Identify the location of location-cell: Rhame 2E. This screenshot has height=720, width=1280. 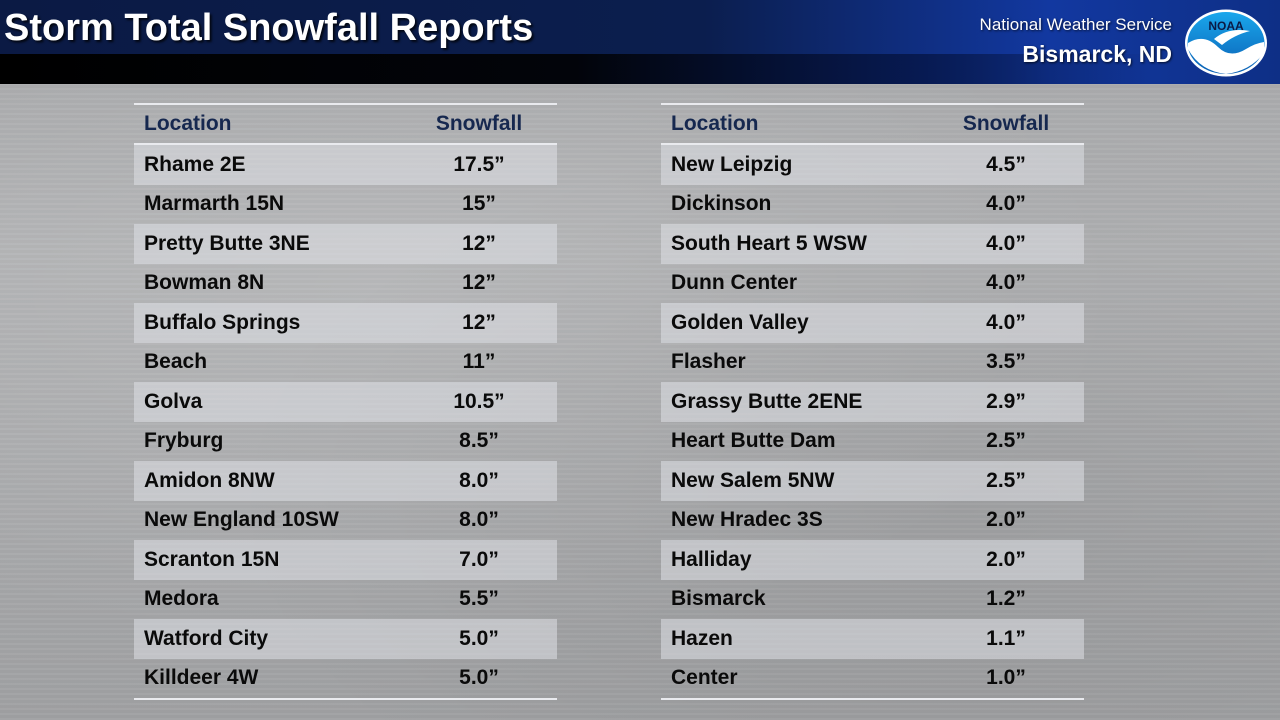
(195, 164).